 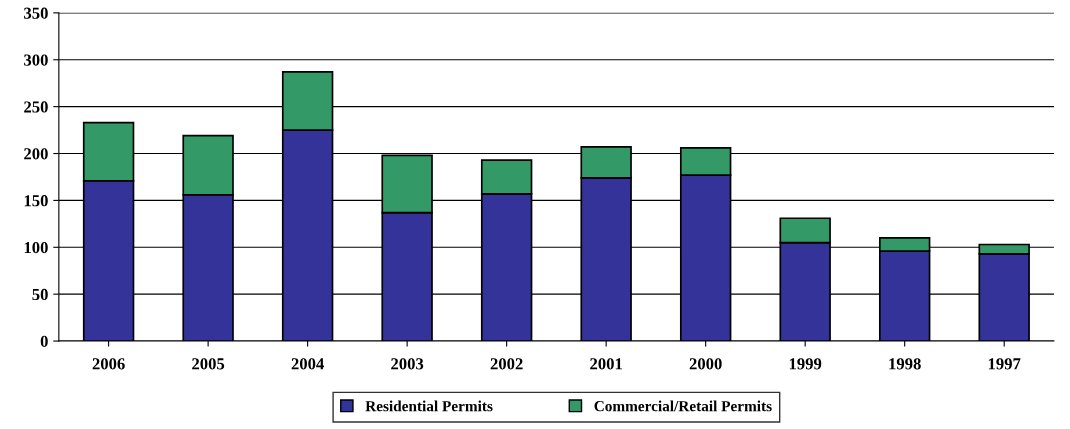 What do you see at coordinates (208, 364) in the screenshot?
I see `x-tick-label: 2005` at bounding box center [208, 364].